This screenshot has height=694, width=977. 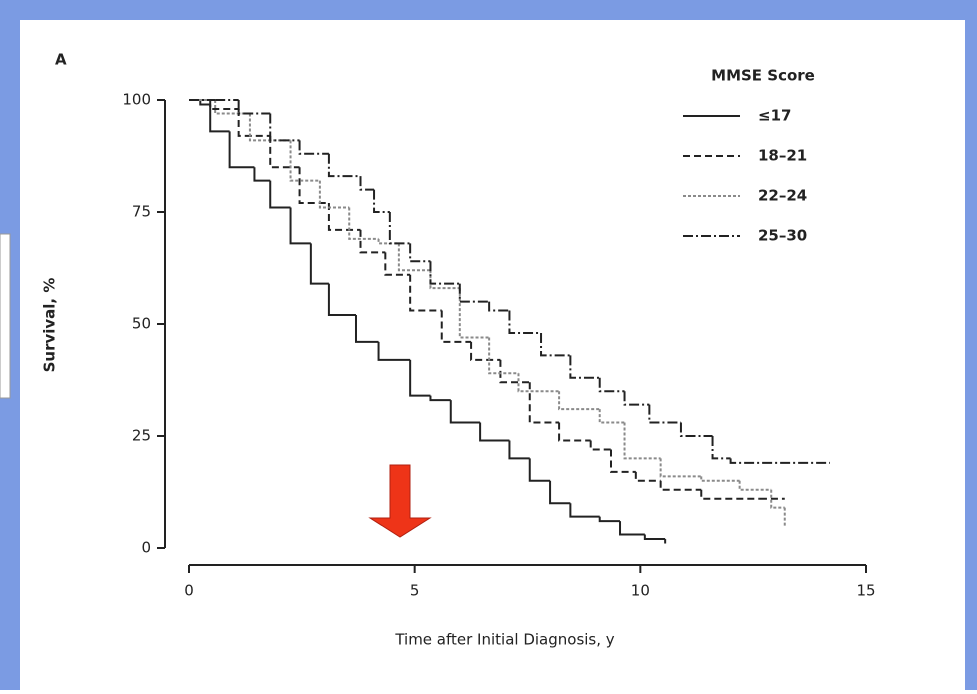 I want to click on panel-label: A, so click(x=61, y=60).